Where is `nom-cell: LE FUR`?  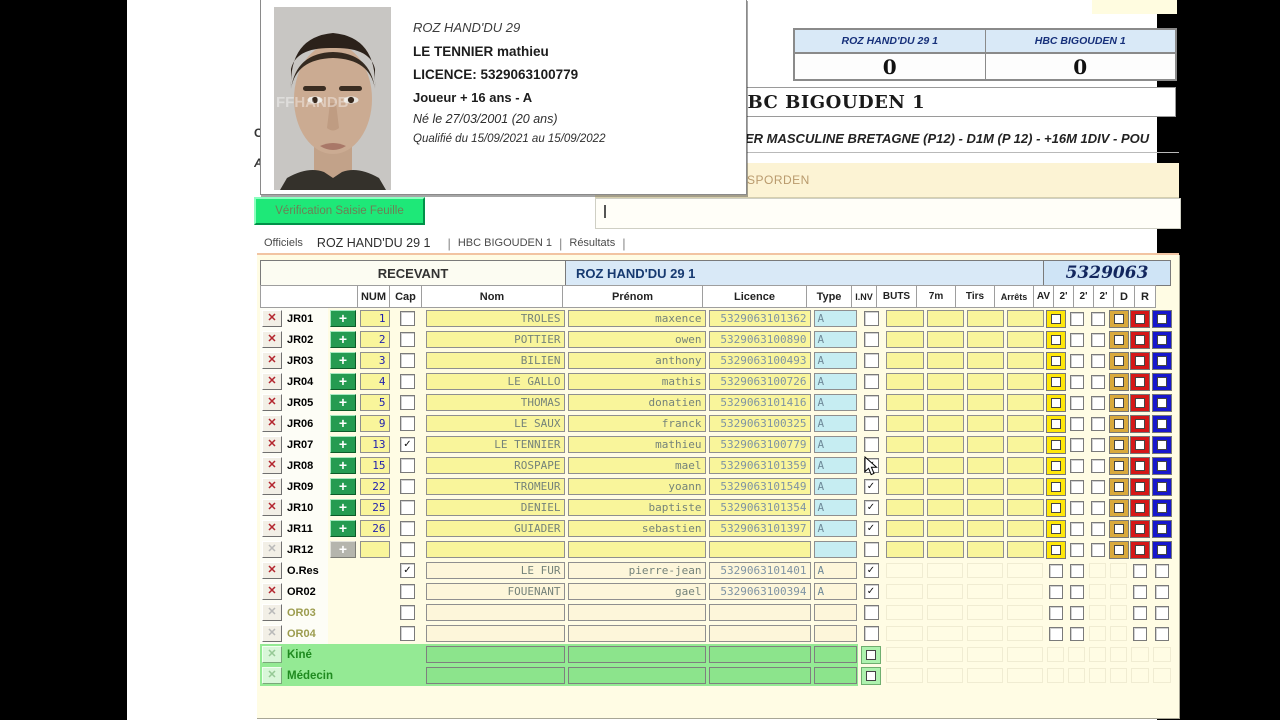 nom-cell: LE FUR is located at coordinates (495, 570).